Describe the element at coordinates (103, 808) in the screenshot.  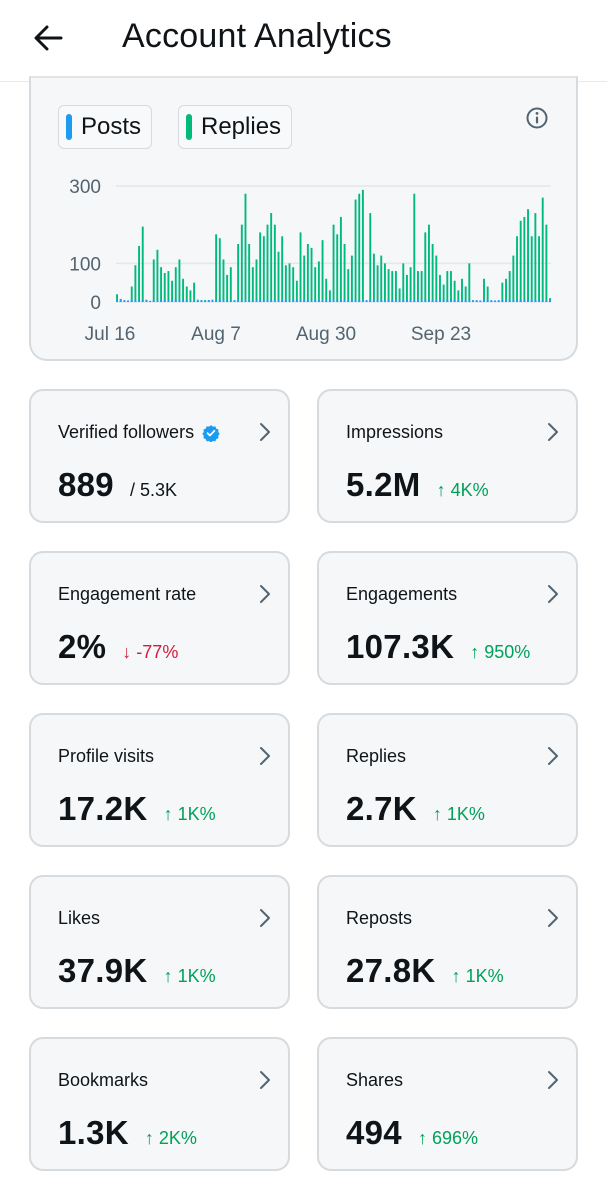
I see `metric-value: 17.2K` at that location.